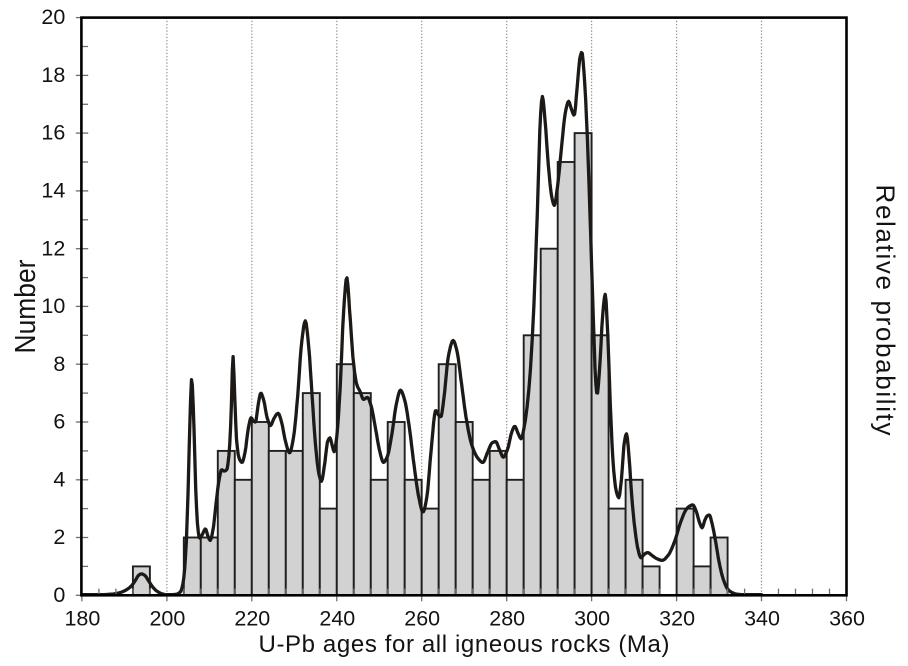 Image resolution: width=908 pixels, height=666 pixels. What do you see at coordinates (53, 75) in the screenshot?
I see `svg-text: 18` at bounding box center [53, 75].